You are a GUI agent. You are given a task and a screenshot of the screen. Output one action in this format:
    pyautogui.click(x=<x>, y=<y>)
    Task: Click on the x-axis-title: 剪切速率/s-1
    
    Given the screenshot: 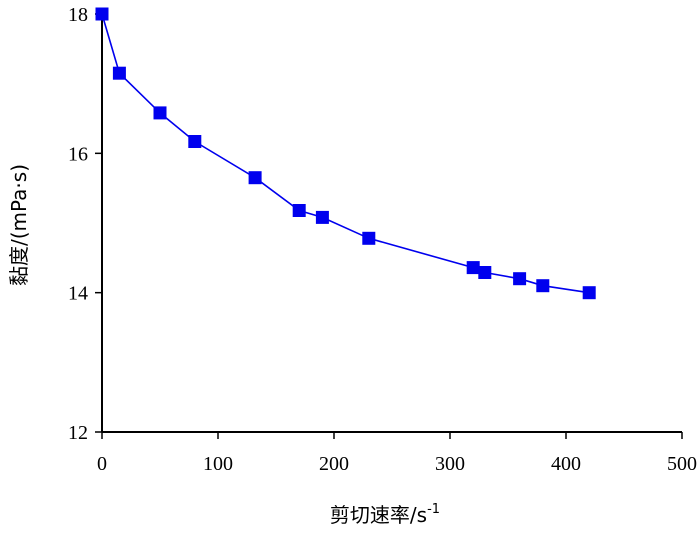 What is the action you would take?
    pyautogui.click(x=385, y=514)
    